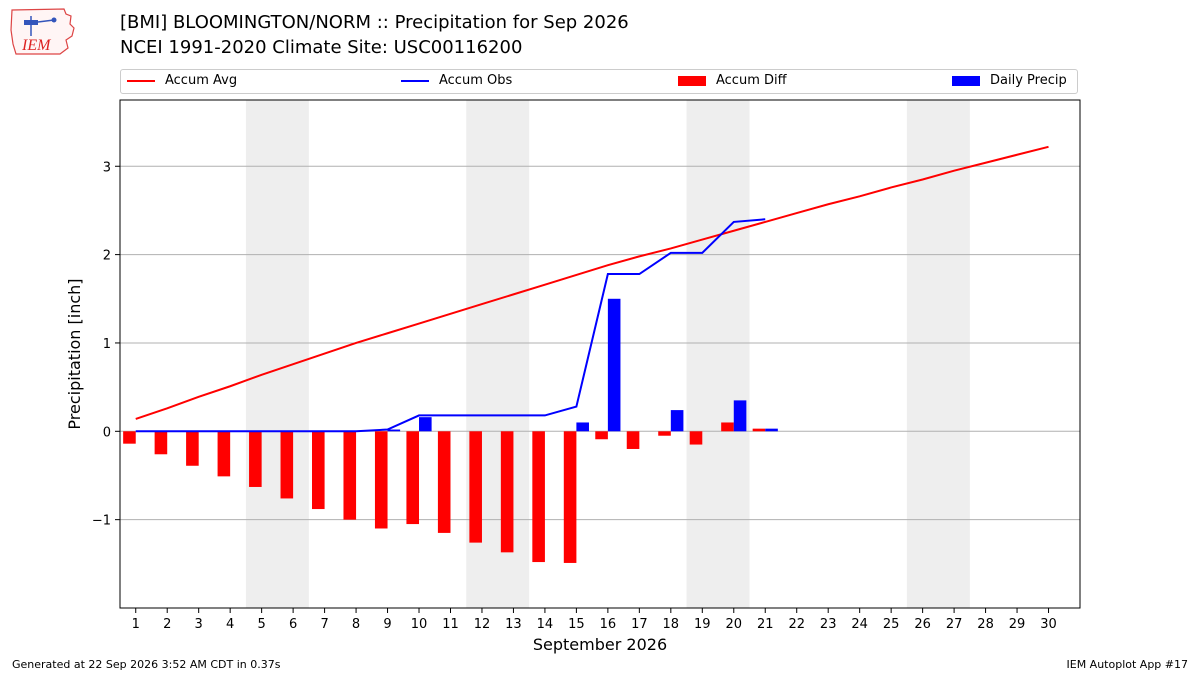 The width and height of the screenshot is (1200, 675). What do you see at coordinates (450, 624) in the screenshot?
I see `x-tick-label: 11` at bounding box center [450, 624].